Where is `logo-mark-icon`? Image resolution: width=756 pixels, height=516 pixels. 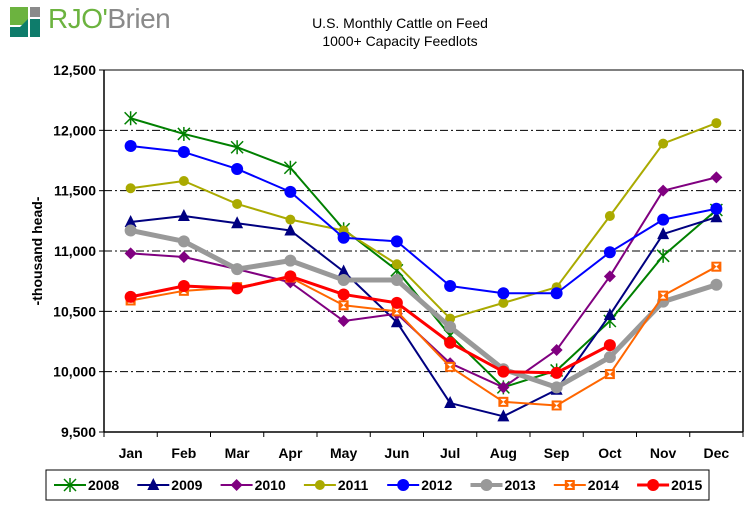 logo-mark-icon is located at coordinates (25, 22).